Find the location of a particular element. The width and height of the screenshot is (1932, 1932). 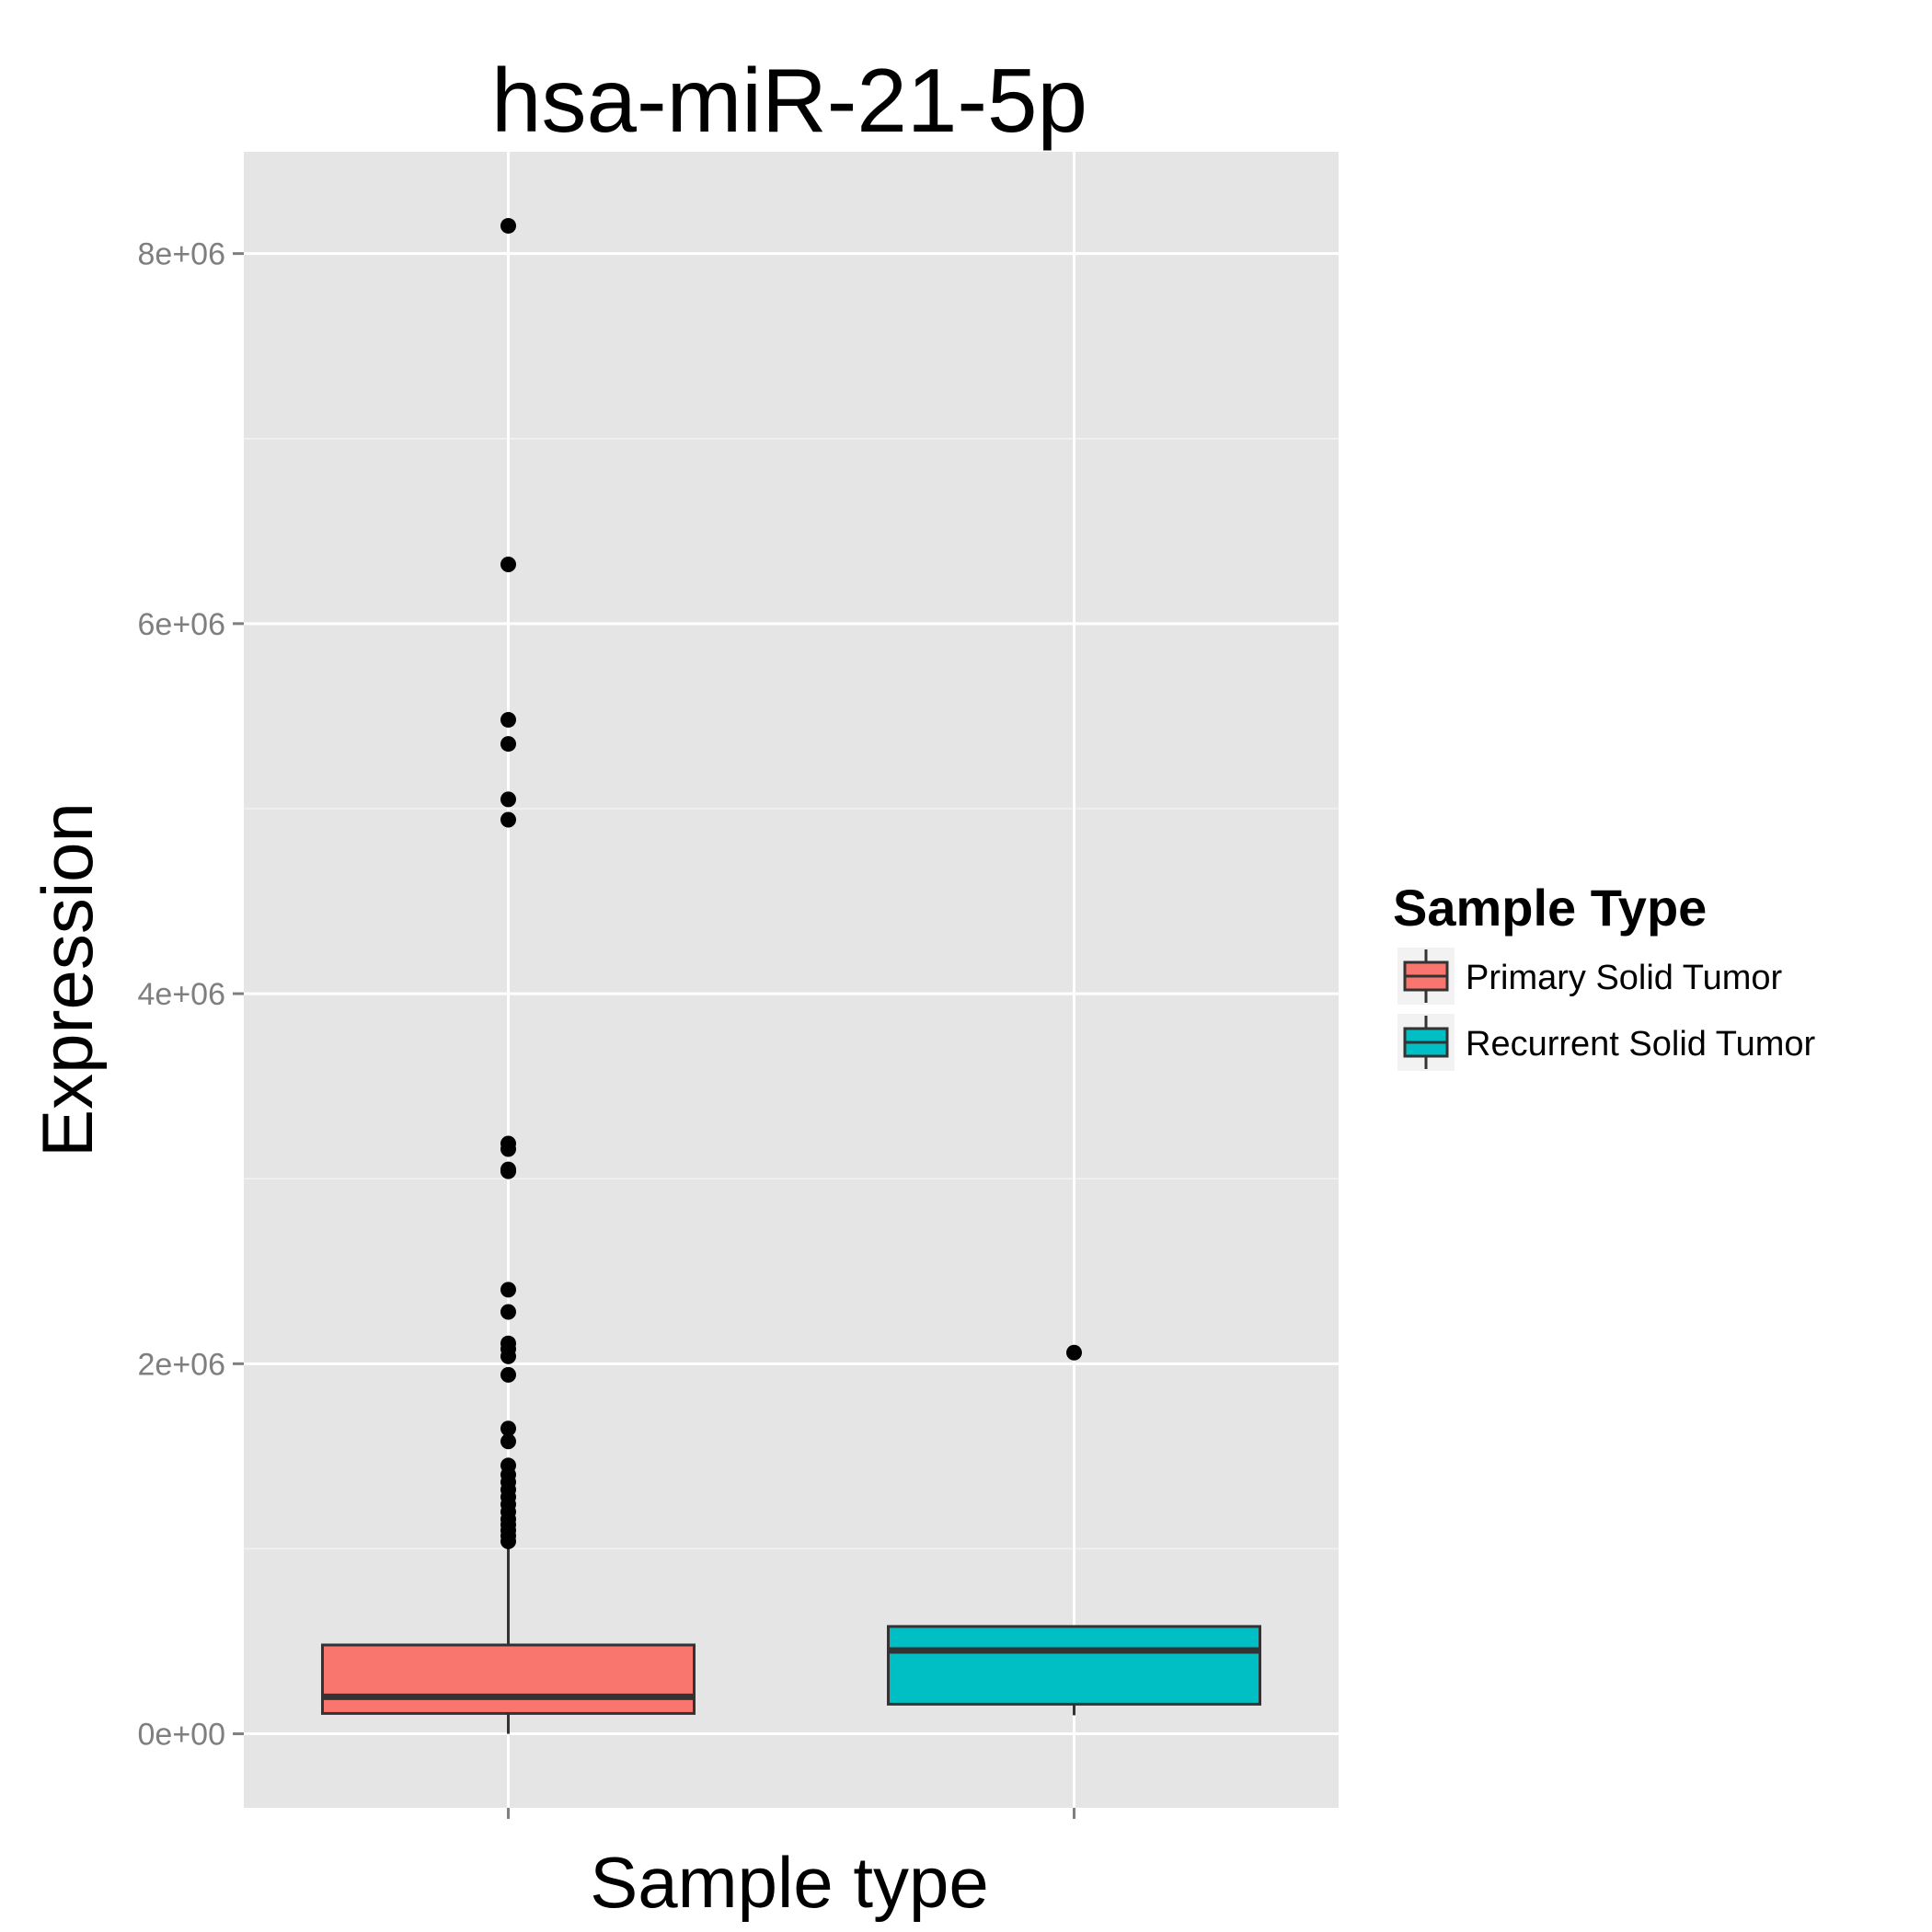

legend-title: Sample Type is located at coordinates (1550, 908).